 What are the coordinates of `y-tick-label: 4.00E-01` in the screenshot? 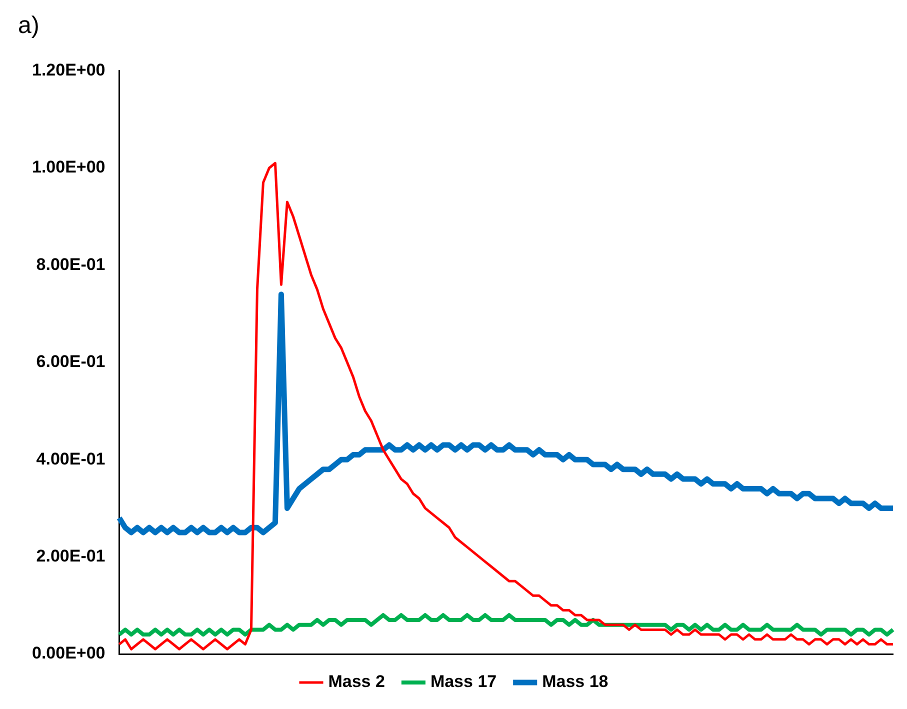 It's located at (71, 458).